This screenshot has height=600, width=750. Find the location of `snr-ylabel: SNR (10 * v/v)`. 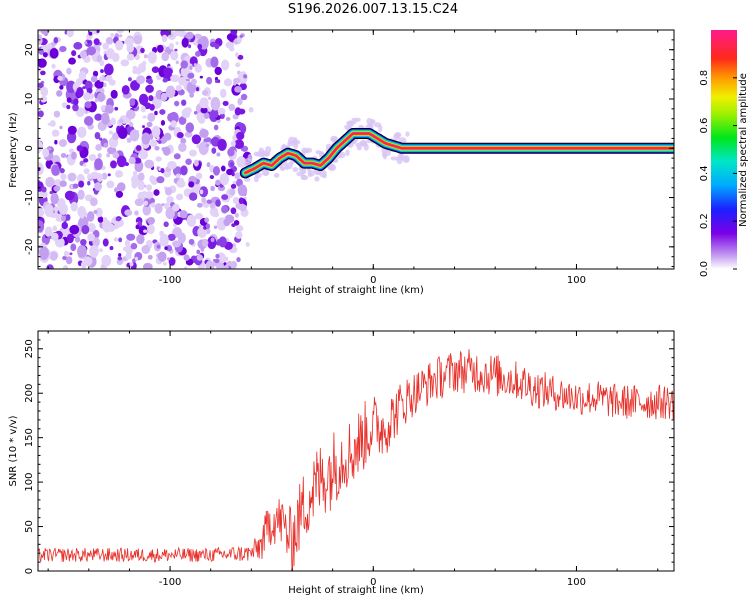

snr-ylabel: SNR (10 * v/v) is located at coordinates (13, 450).